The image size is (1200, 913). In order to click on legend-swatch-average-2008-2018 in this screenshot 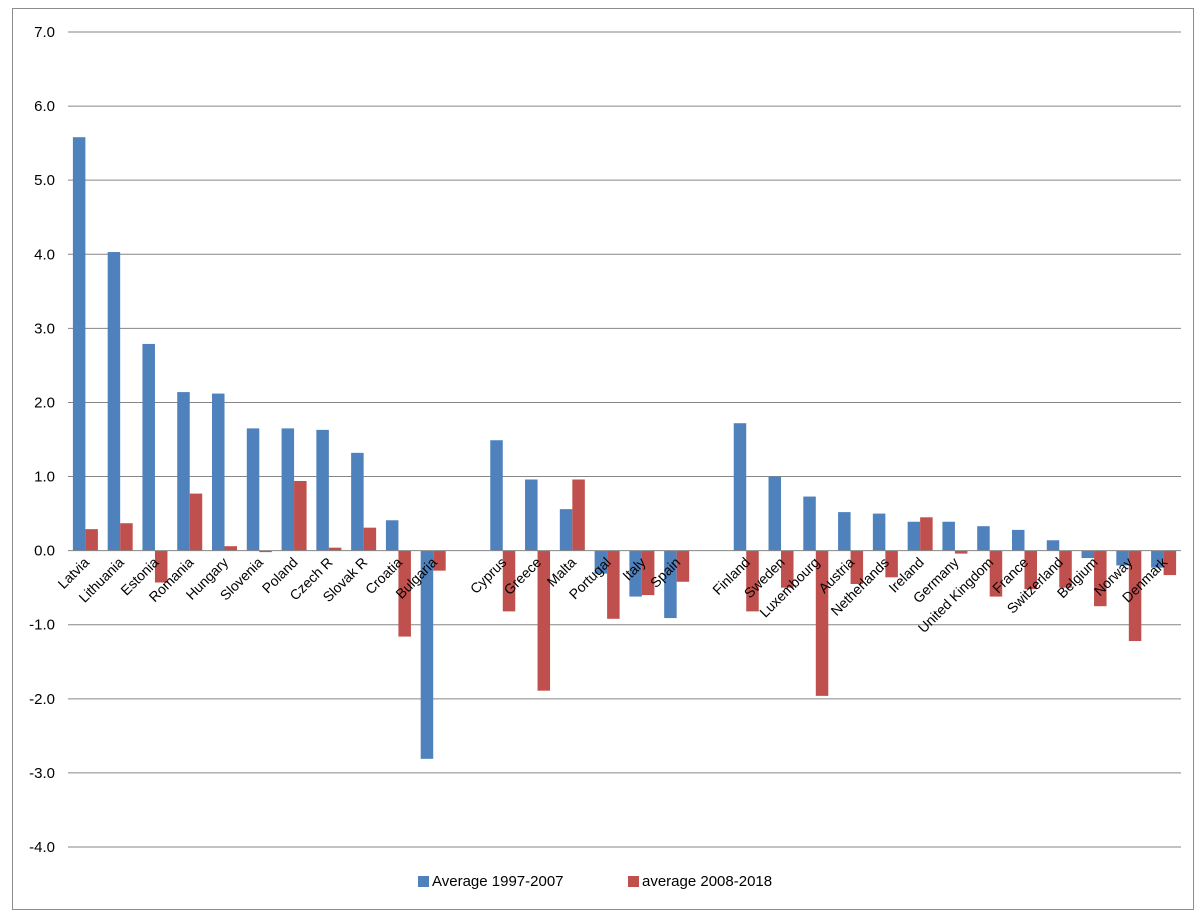, I will do `click(633, 881)`.